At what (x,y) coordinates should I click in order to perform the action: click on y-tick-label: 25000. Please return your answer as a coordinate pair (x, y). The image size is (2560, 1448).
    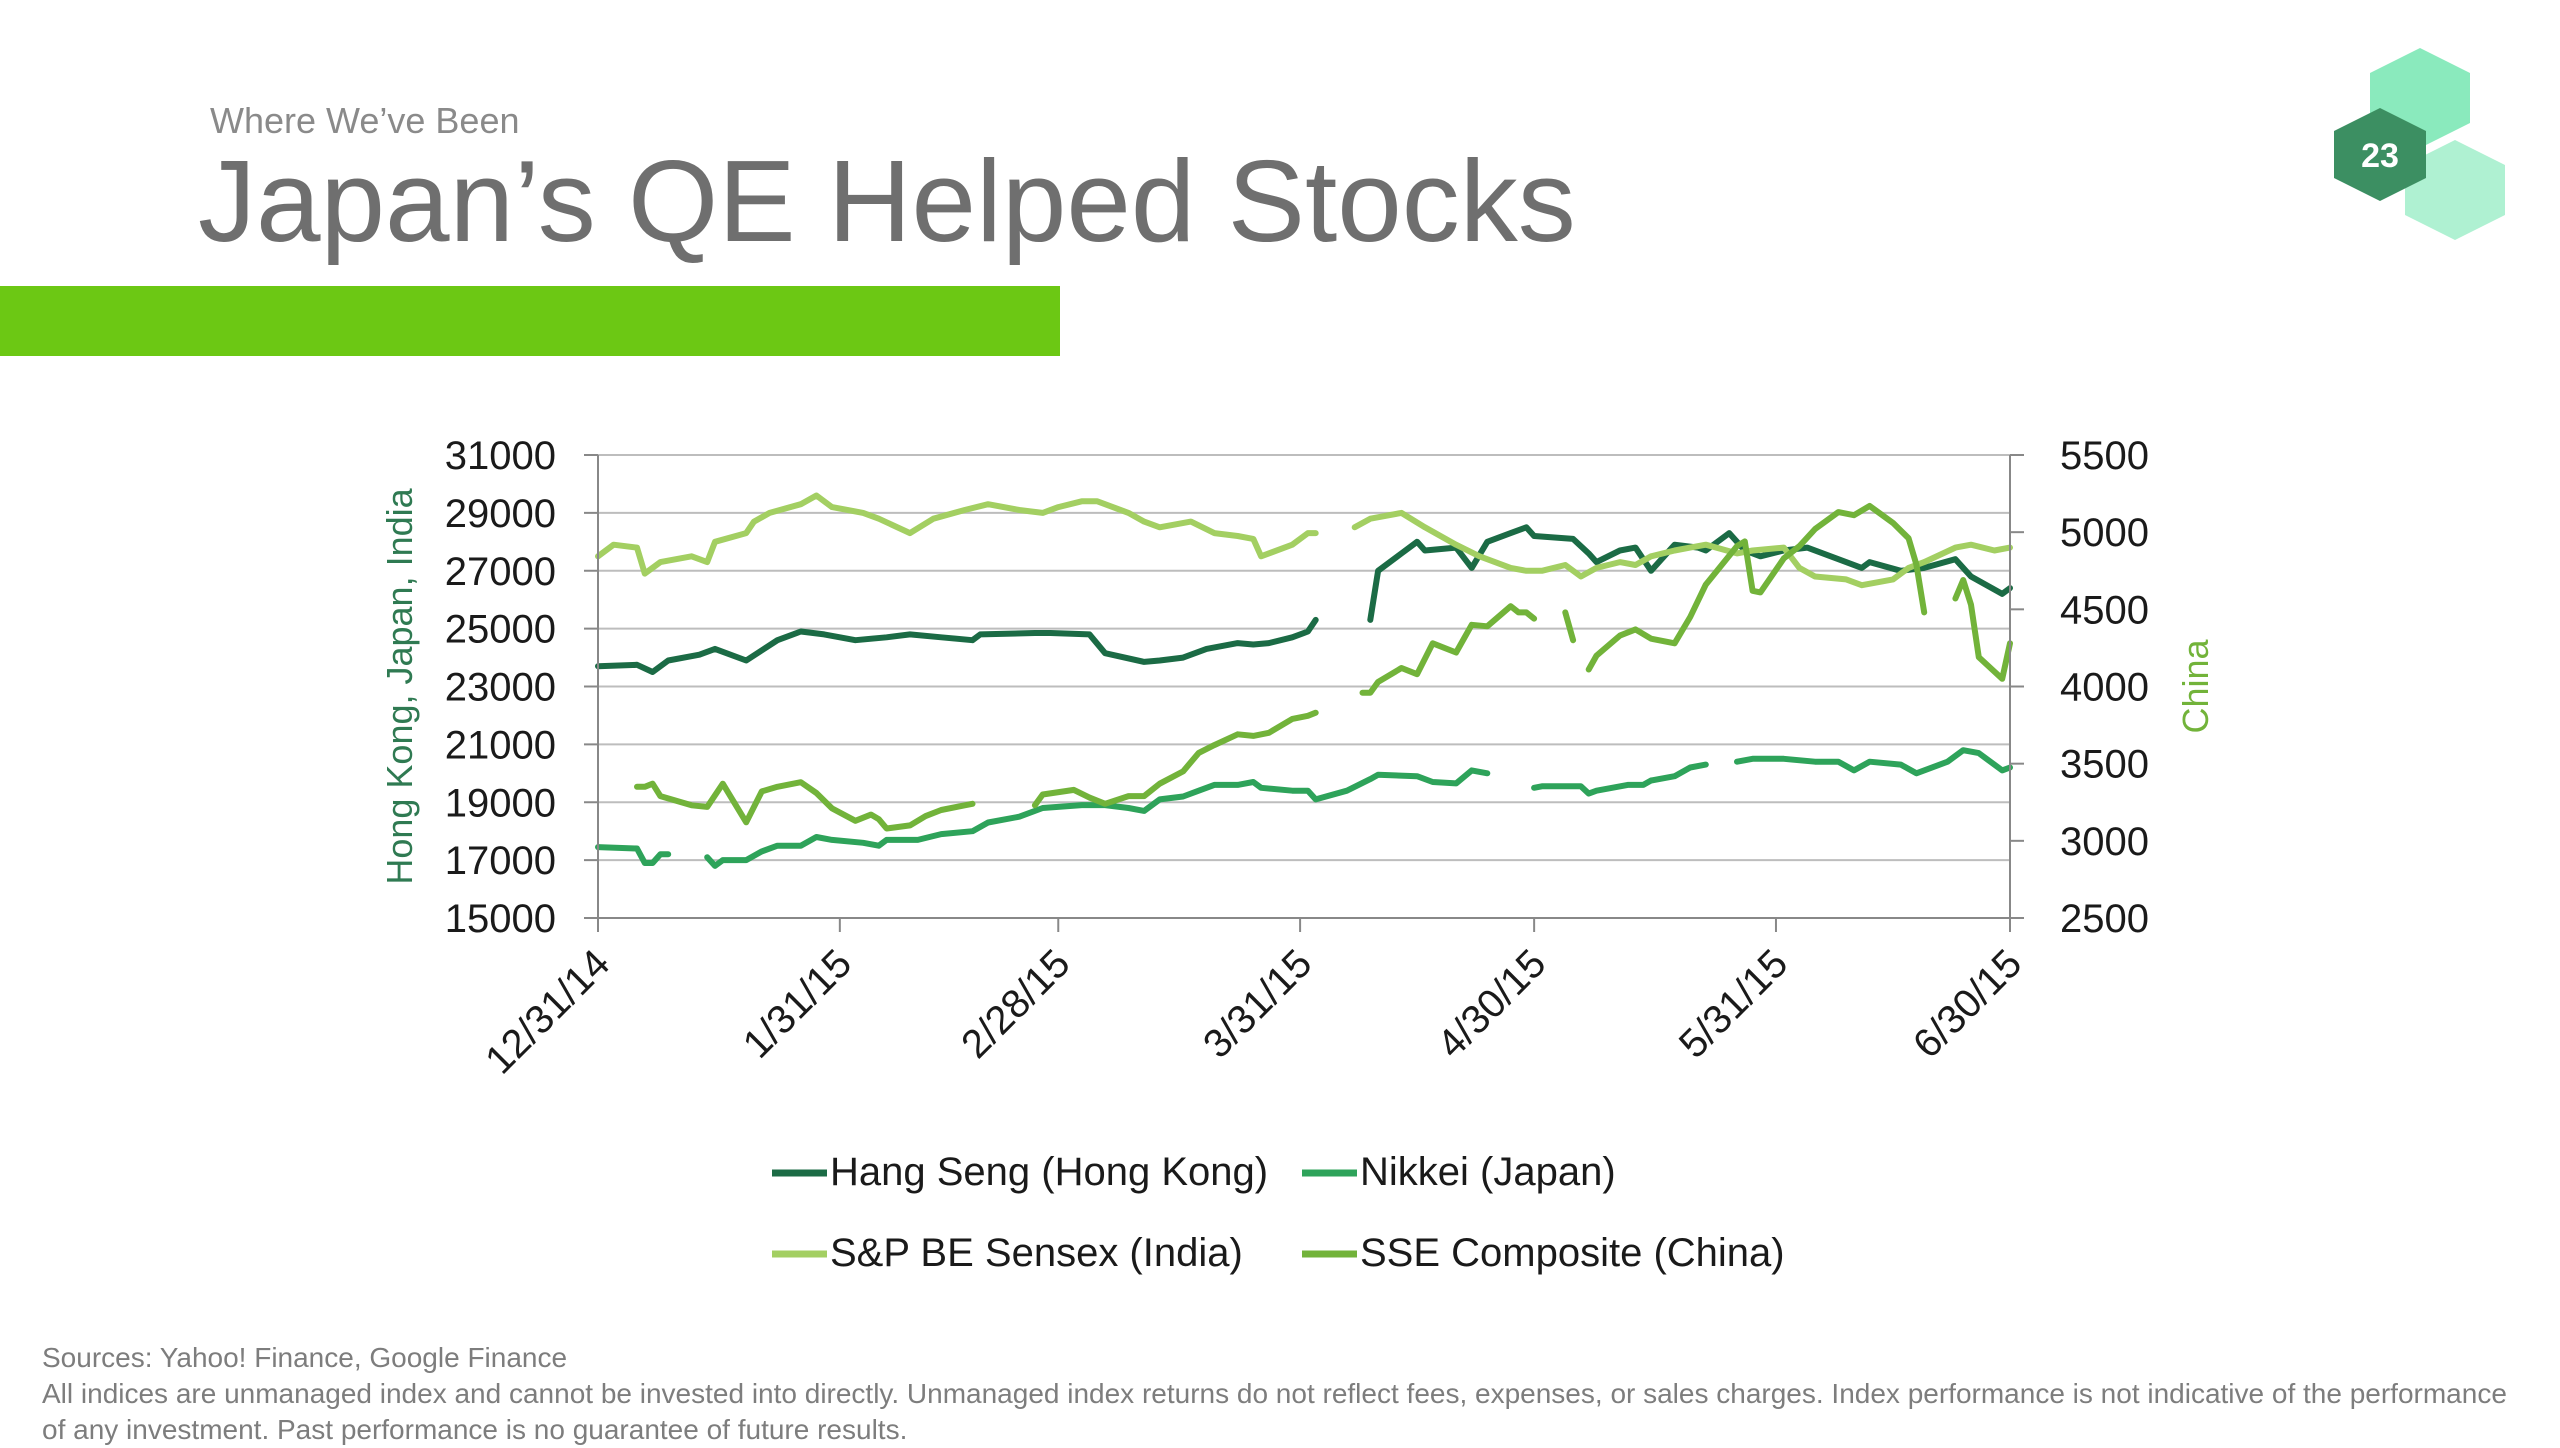
    Looking at the image, I should click on (500, 630).